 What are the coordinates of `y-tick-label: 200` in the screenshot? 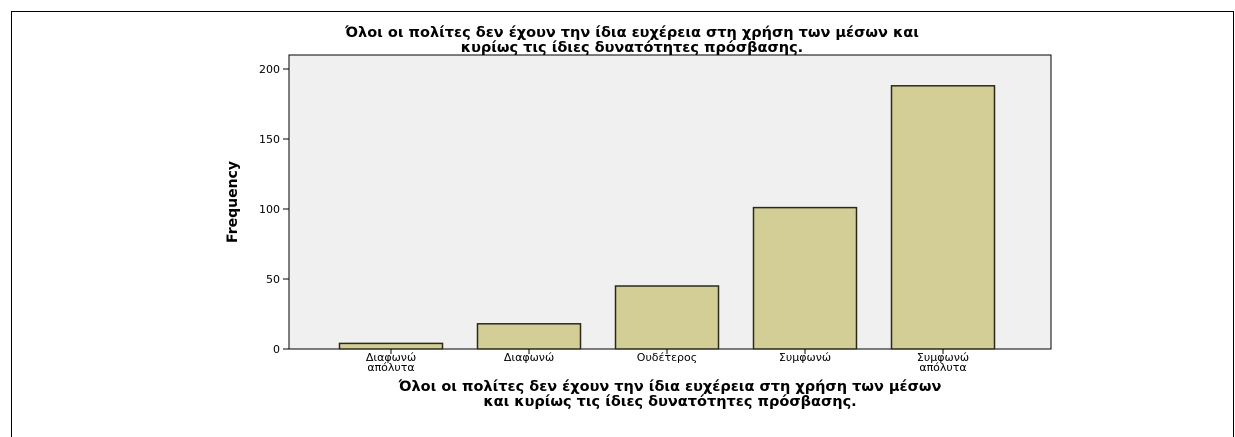 It's located at (269, 69).